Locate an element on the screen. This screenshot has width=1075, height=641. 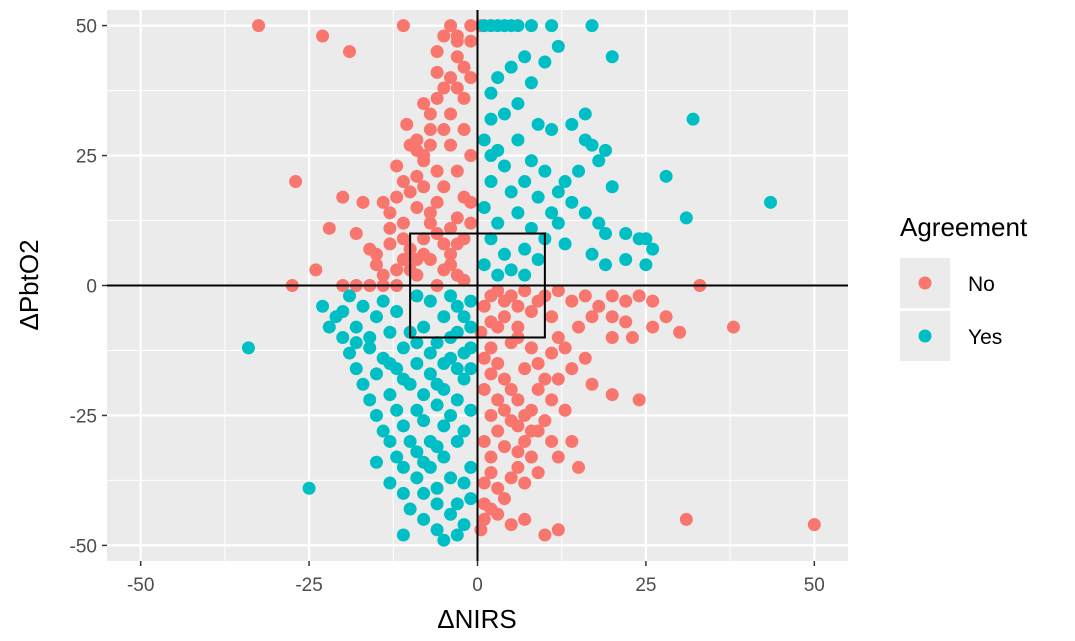
y-axis-title: ΔPbtO2 is located at coordinates (29, 284).